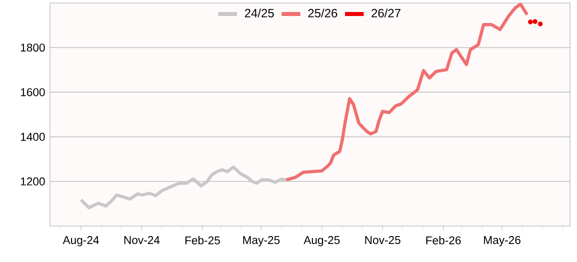  What do you see at coordinates (32, 136) in the screenshot?
I see `y-tick-label: 1400` at bounding box center [32, 136].